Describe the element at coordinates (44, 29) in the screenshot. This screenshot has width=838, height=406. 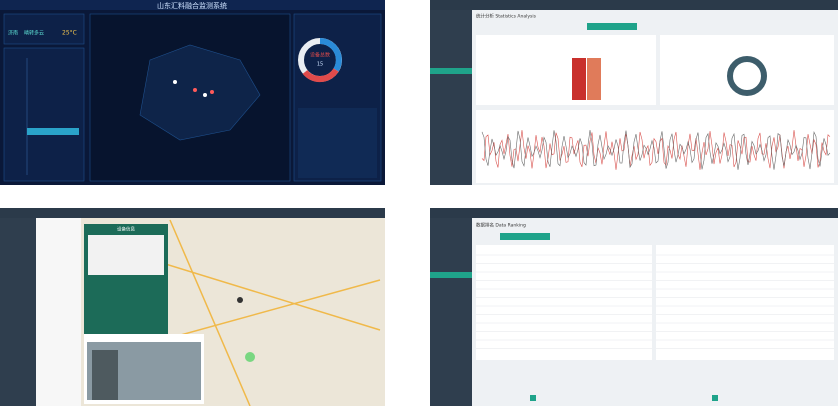
I see `weather-box` at that location.